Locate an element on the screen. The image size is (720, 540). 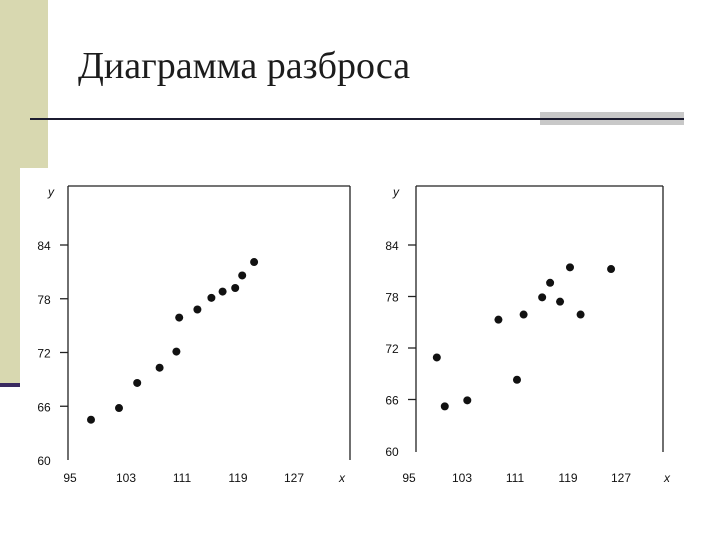
title-rule is located at coordinates (286, 119).